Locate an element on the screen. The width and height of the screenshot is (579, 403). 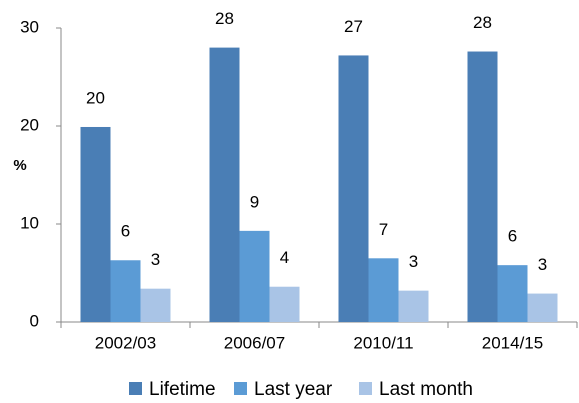
x-tick-label: 2006/07 is located at coordinates (254, 342).